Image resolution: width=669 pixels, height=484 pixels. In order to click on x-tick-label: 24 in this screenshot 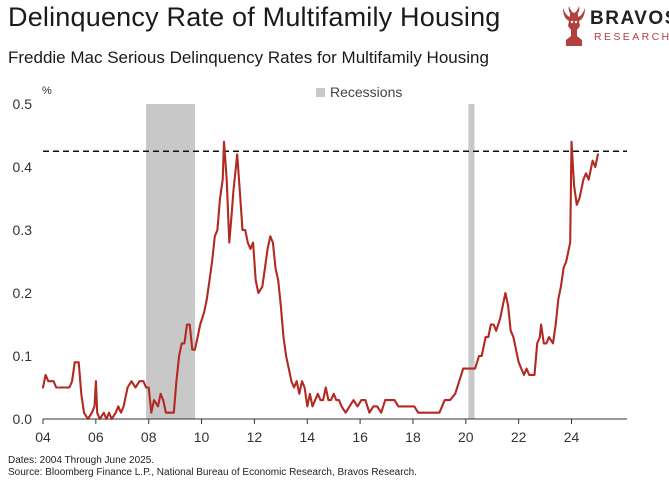, I will do `click(572, 437)`.